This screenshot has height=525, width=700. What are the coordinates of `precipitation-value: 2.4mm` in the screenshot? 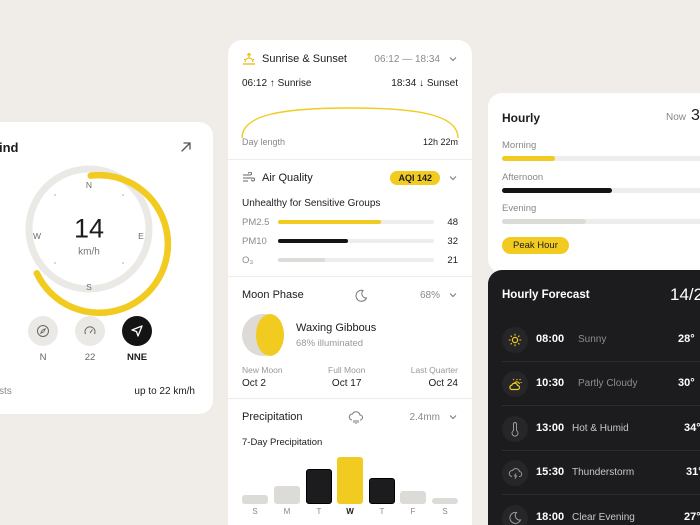 It's located at (424, 417).